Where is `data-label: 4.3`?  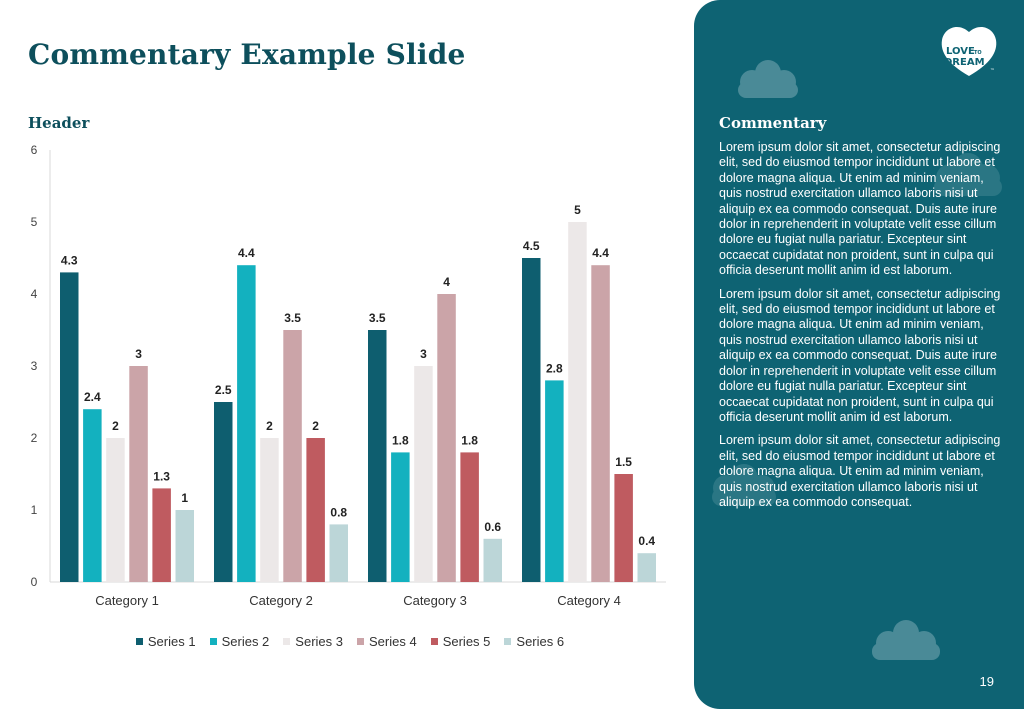 data-label: 4.3 is located at coordinates (69, 260).